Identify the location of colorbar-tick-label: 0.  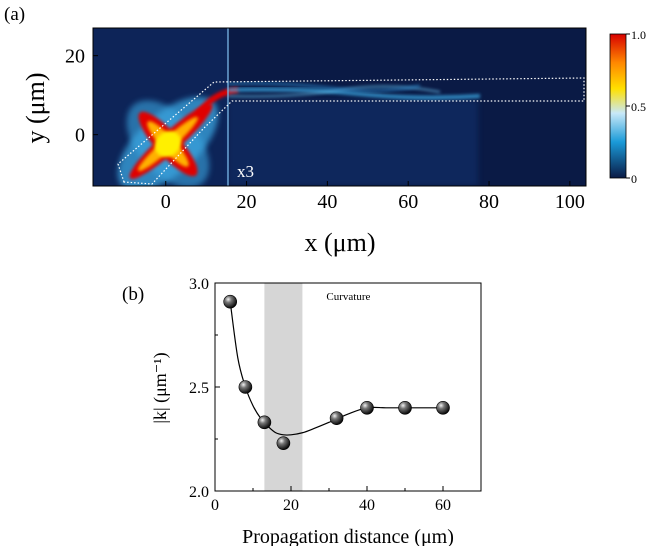
(634, 179).